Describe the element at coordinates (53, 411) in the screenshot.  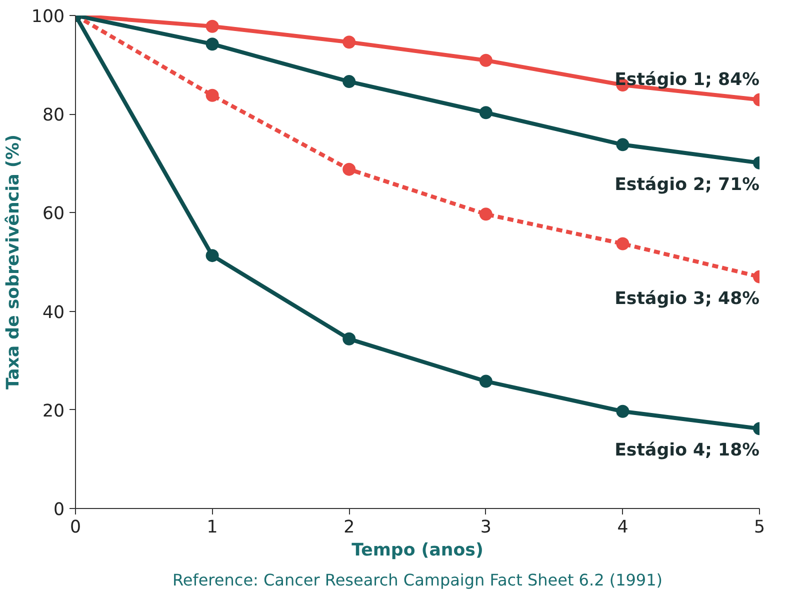
I see `y-tick-label: 20` at that location.